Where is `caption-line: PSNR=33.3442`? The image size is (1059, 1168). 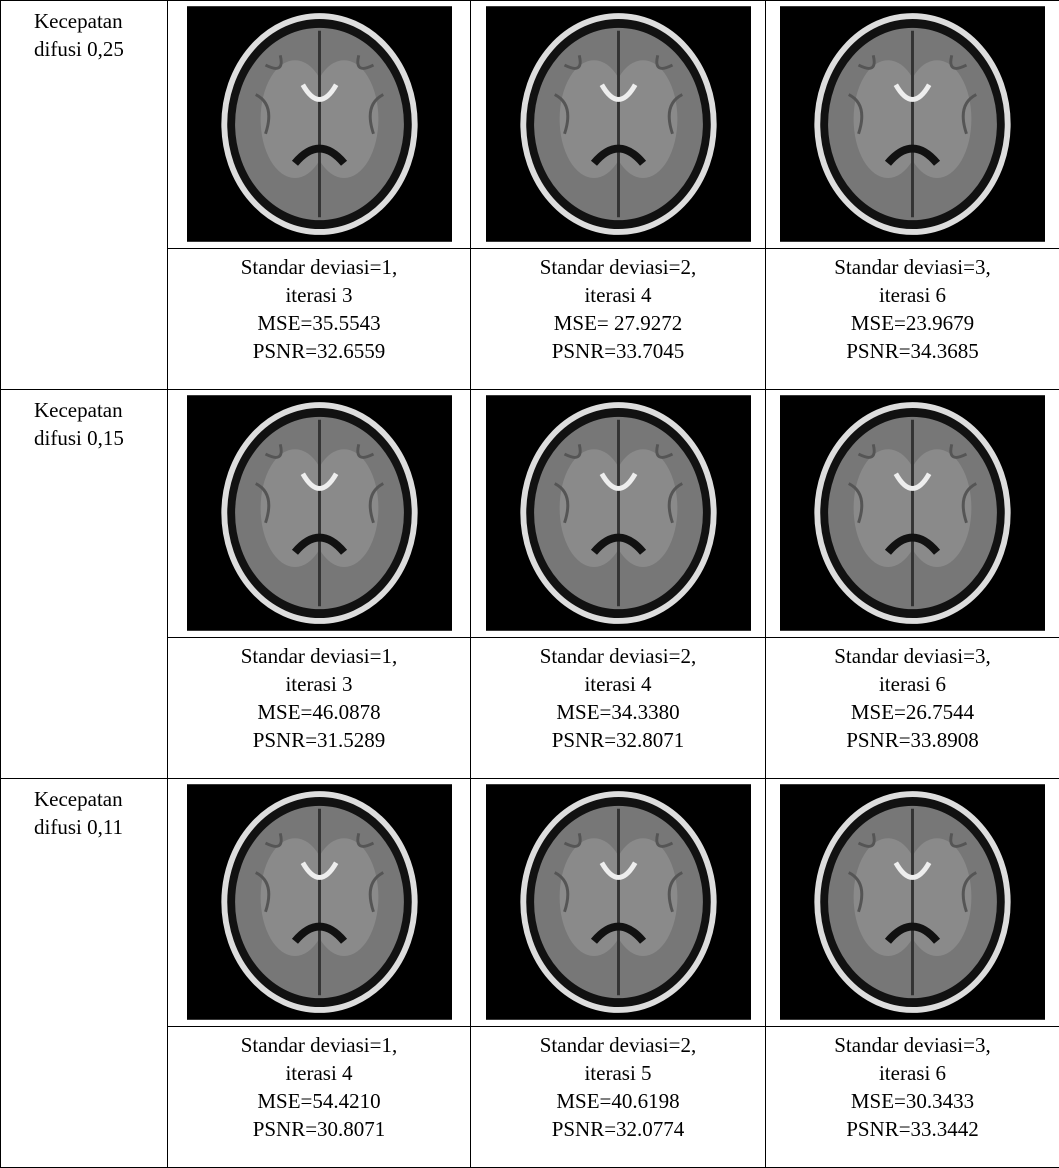 caption-line: PSNR=33.3442 is located at coordinates (912, 1129).